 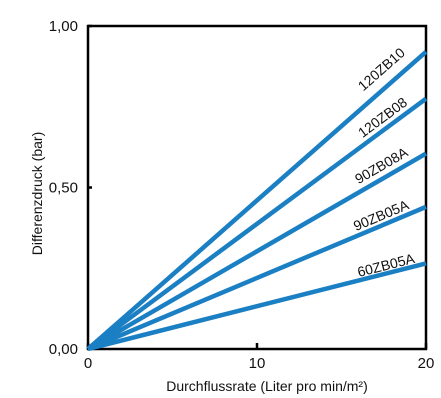 I want to click on y-axis-title: Differenzdruck (bar), so click(x=37, y=193).